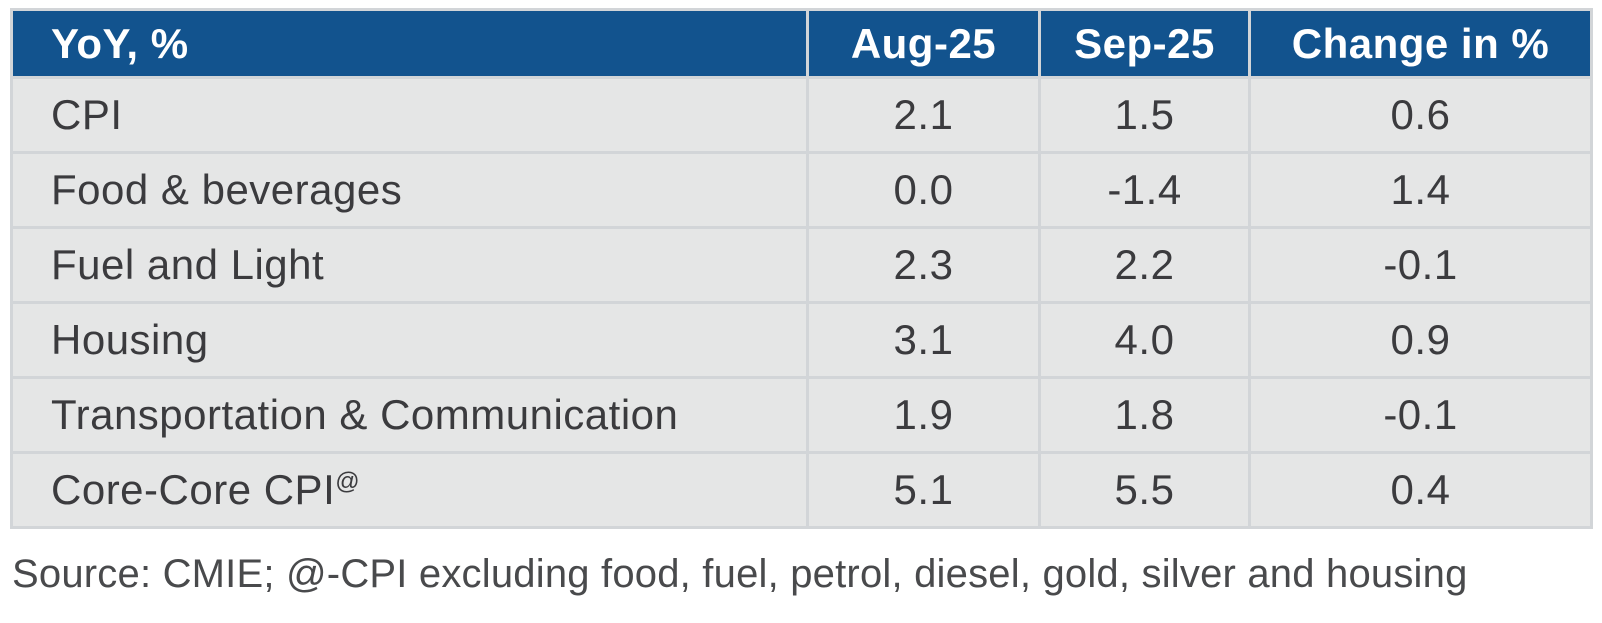 The width and height of the screenshot is (1602, 623). I want to click on column-header-yoy: YoY, %, so click(409, 43).